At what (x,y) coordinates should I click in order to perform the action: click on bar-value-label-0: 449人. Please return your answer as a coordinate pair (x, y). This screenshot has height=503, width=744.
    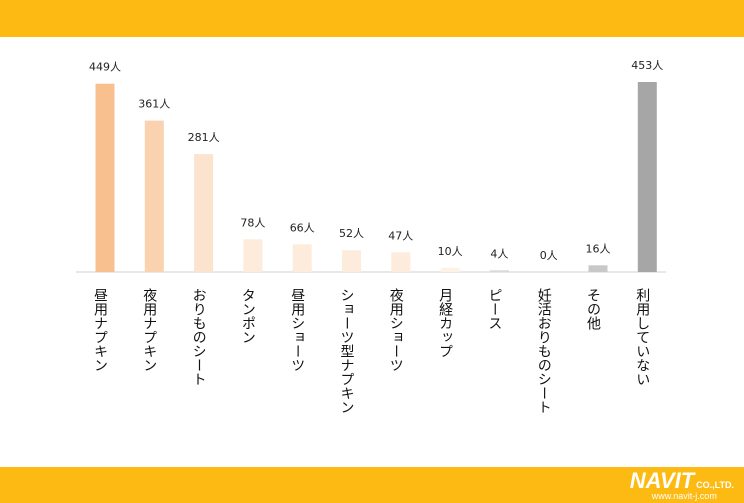
    Looking at the image, I should click on (105, 67).